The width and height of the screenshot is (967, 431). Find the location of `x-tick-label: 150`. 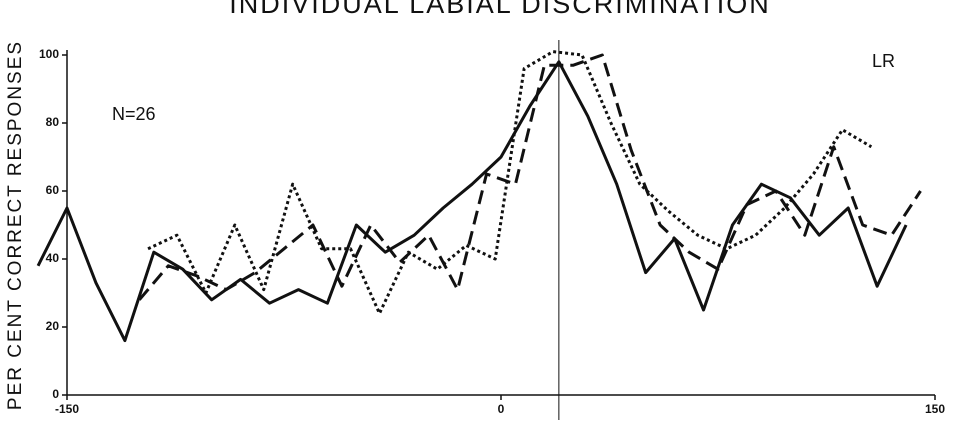

x-tick-label: 150 is located at coordinates (935, 409).